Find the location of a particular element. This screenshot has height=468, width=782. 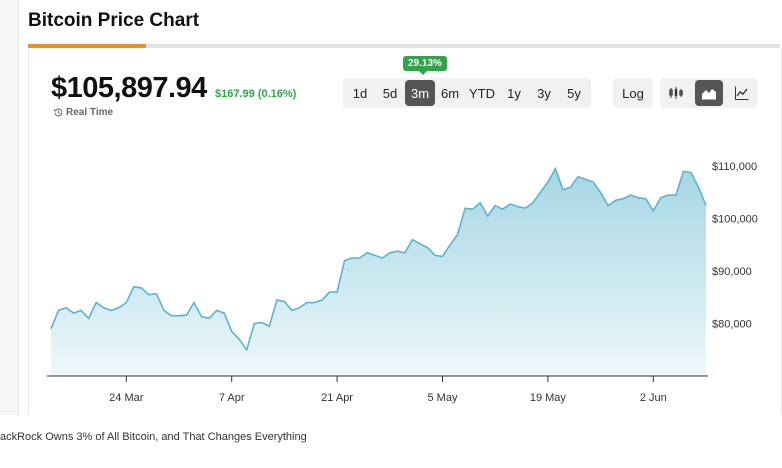

x-tick-label: 24 Mar is located at coordinates (126, 398).